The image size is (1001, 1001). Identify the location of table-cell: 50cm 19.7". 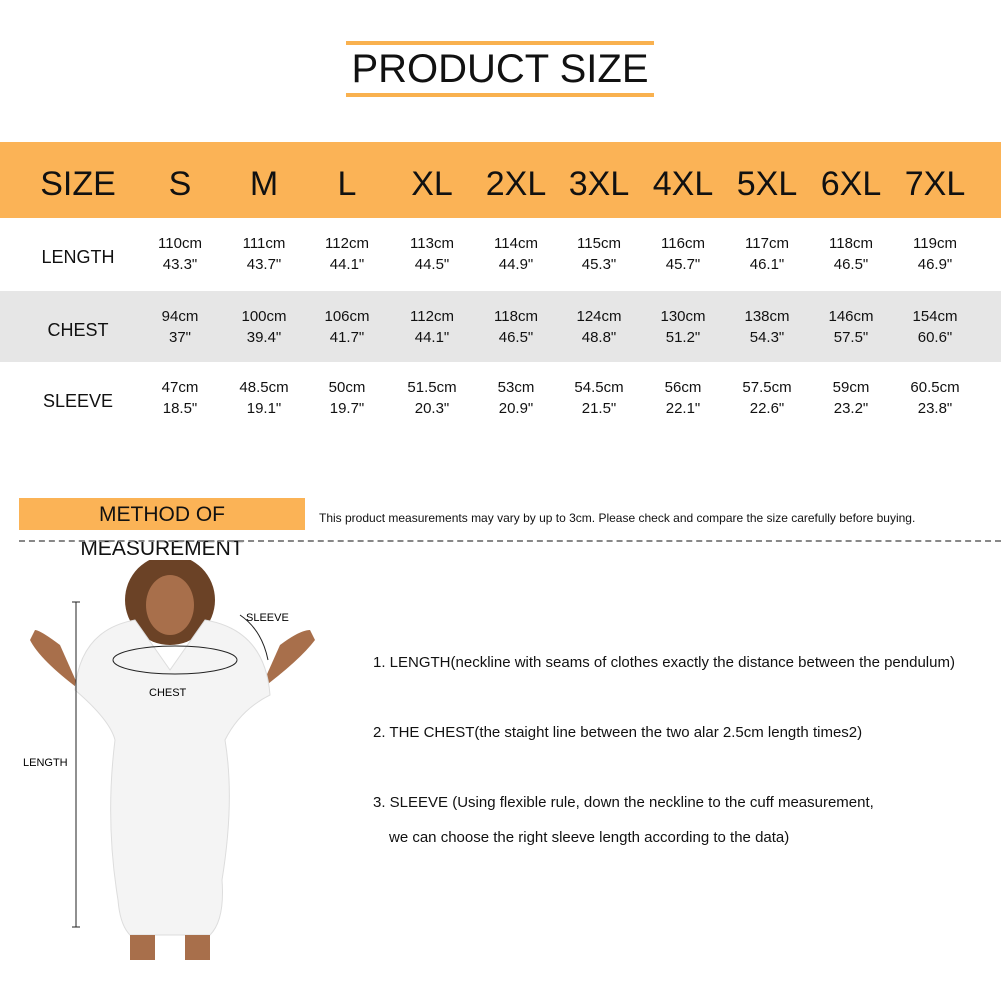
(347, 398).